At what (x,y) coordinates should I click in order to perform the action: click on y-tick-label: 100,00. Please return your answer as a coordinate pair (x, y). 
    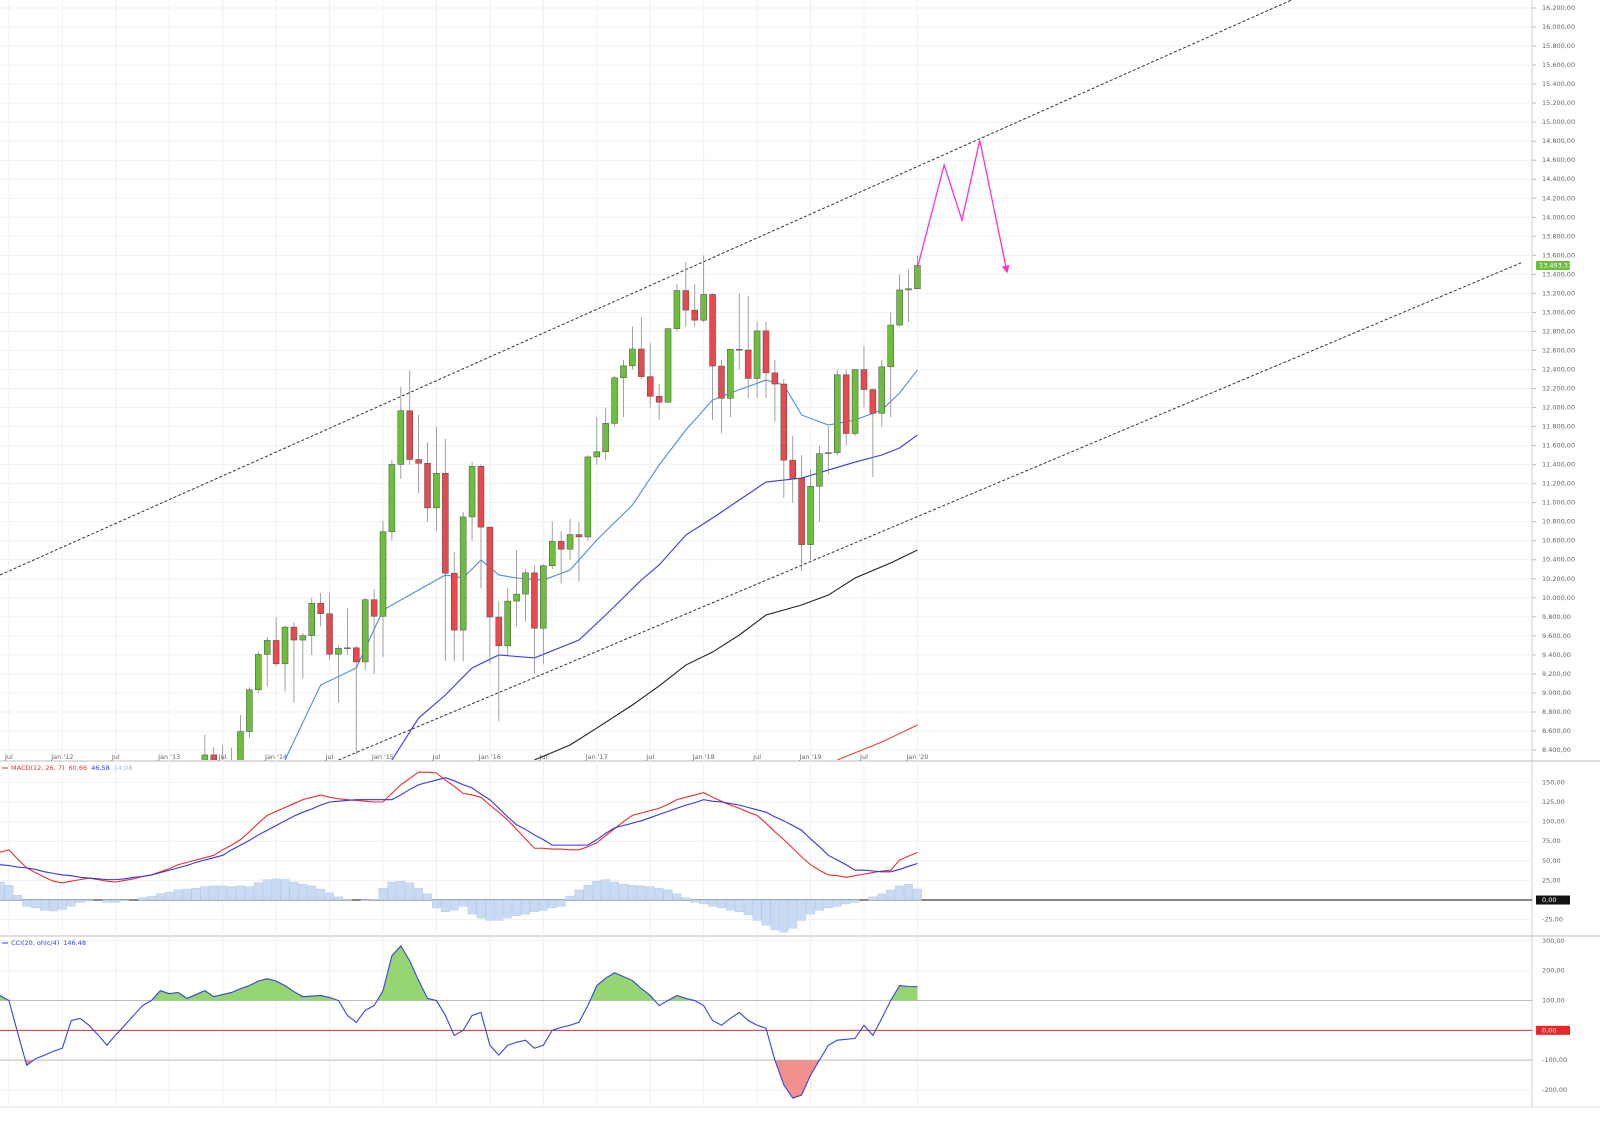
    Looking at the image, I should click on (1553, 822).